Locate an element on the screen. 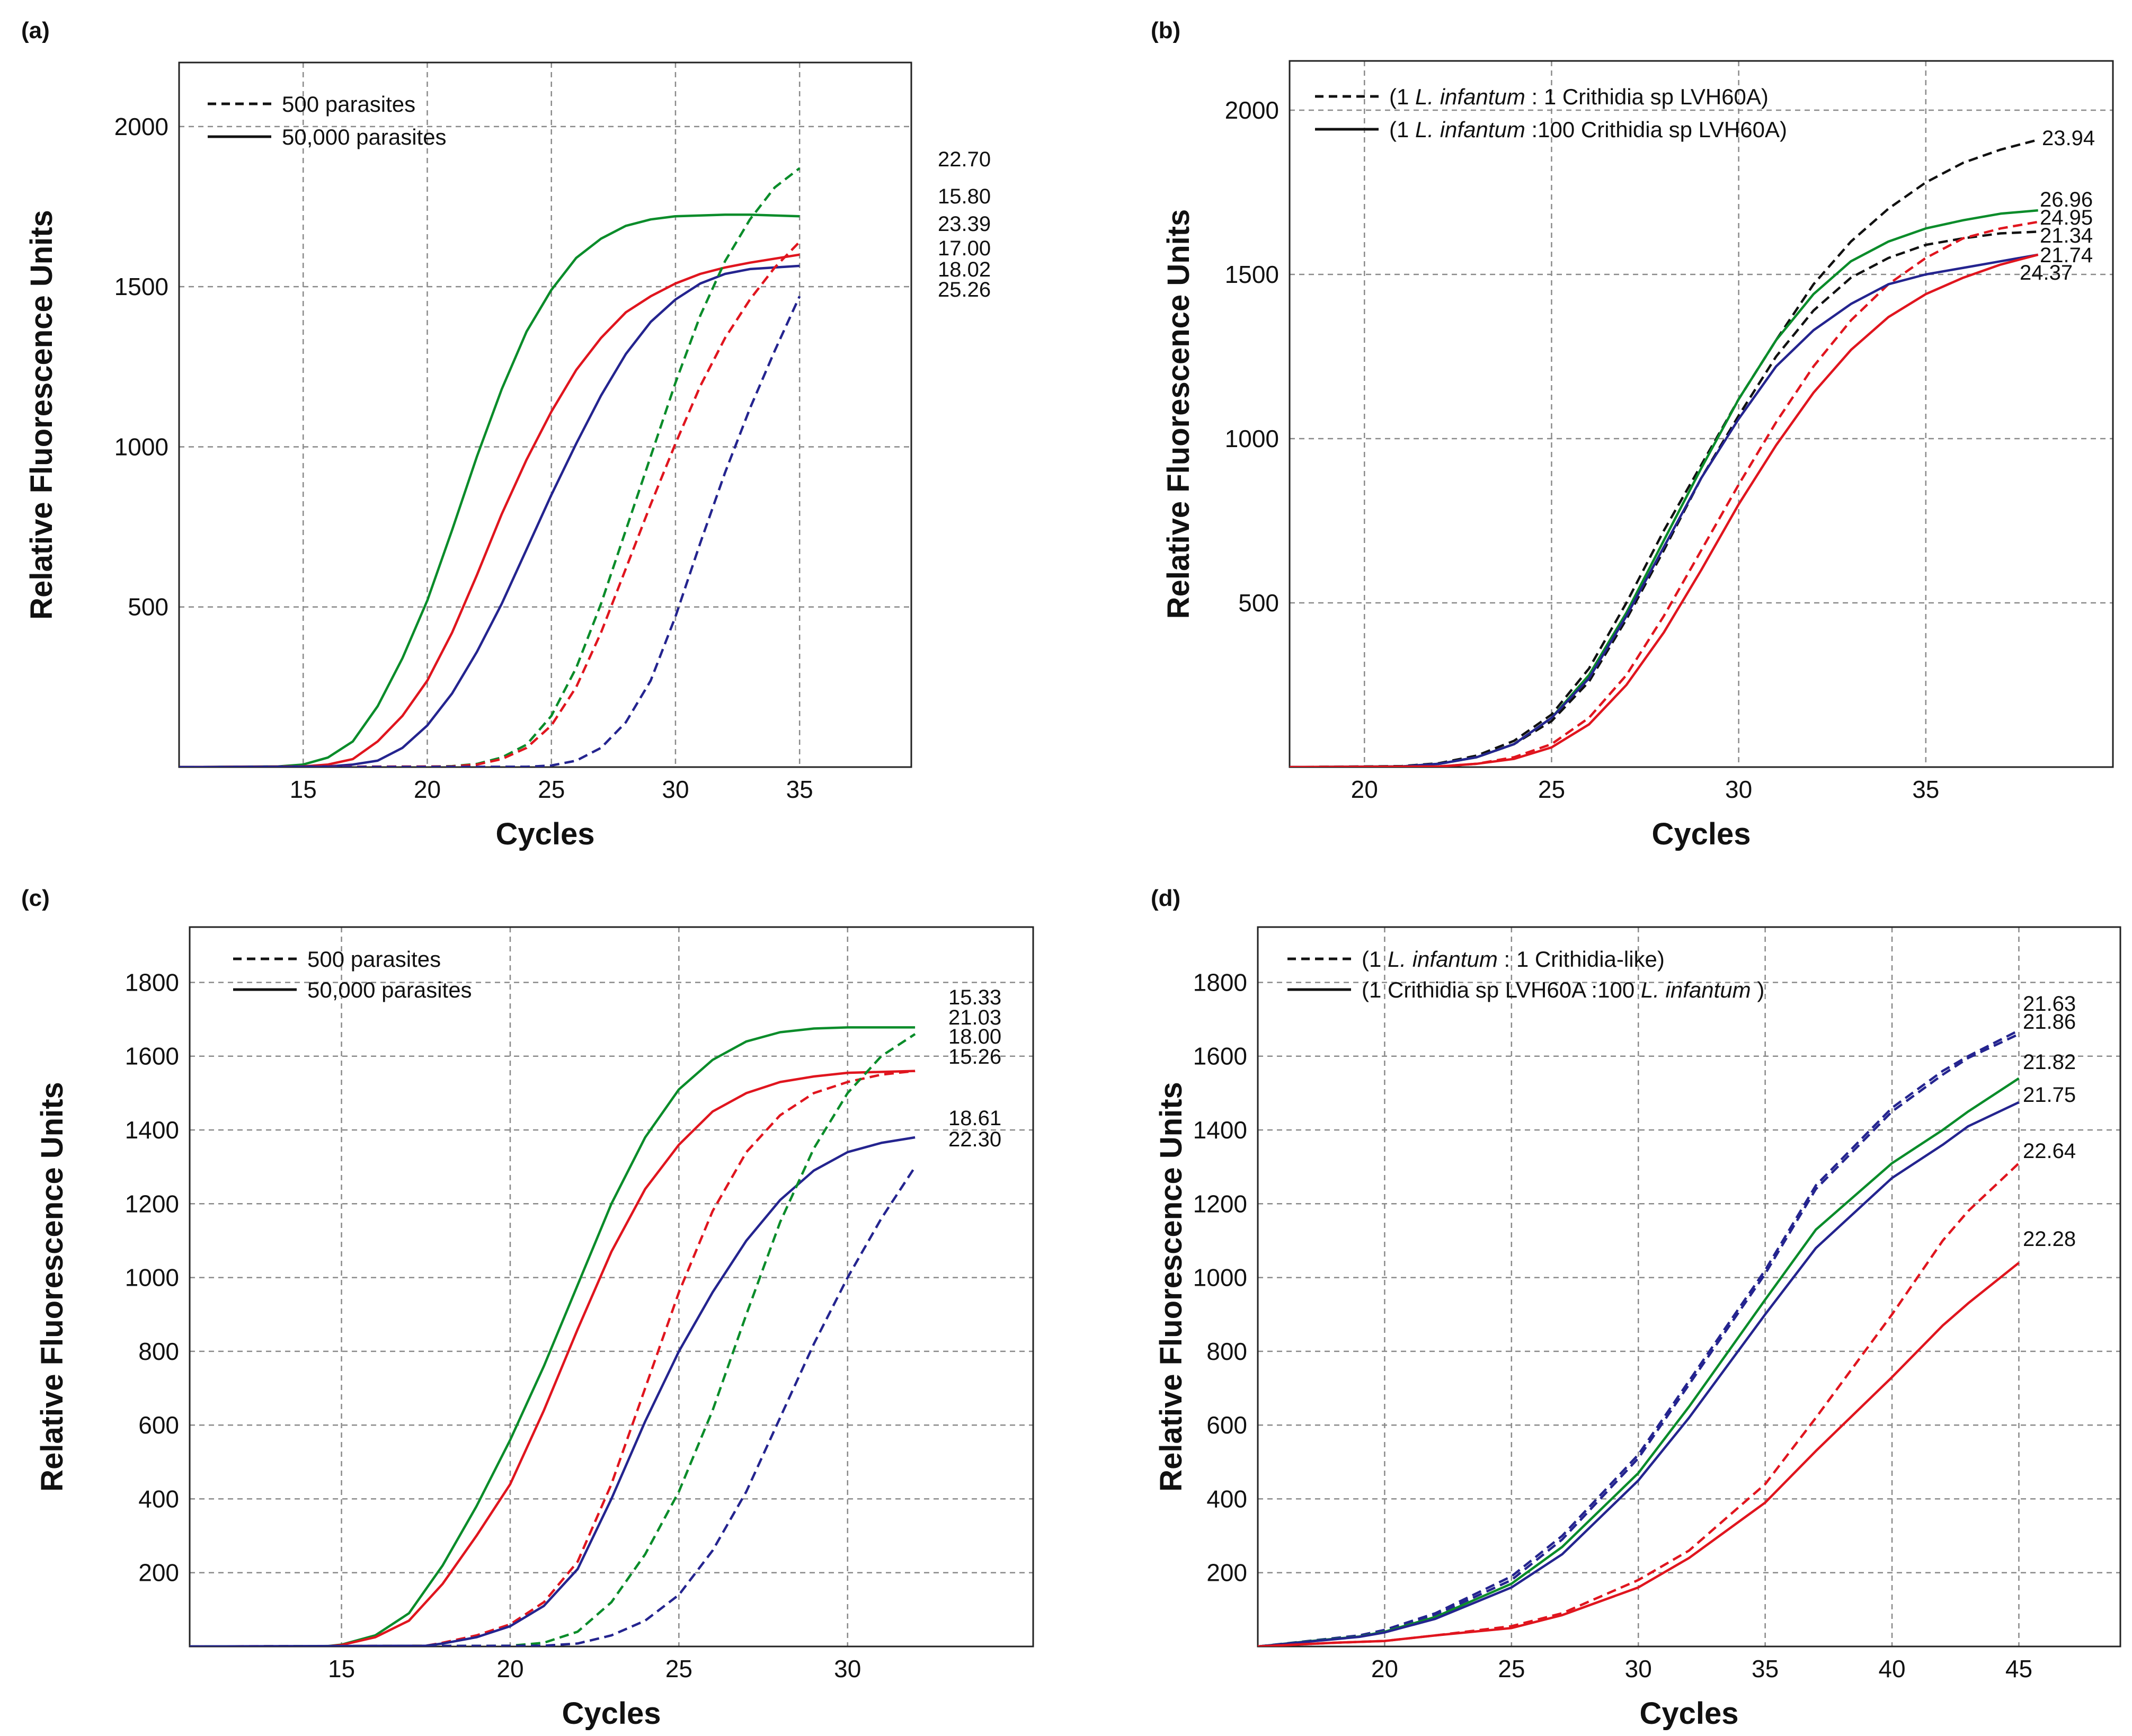  series-end-label: 21.74 is located at coordinates (2066, 255).